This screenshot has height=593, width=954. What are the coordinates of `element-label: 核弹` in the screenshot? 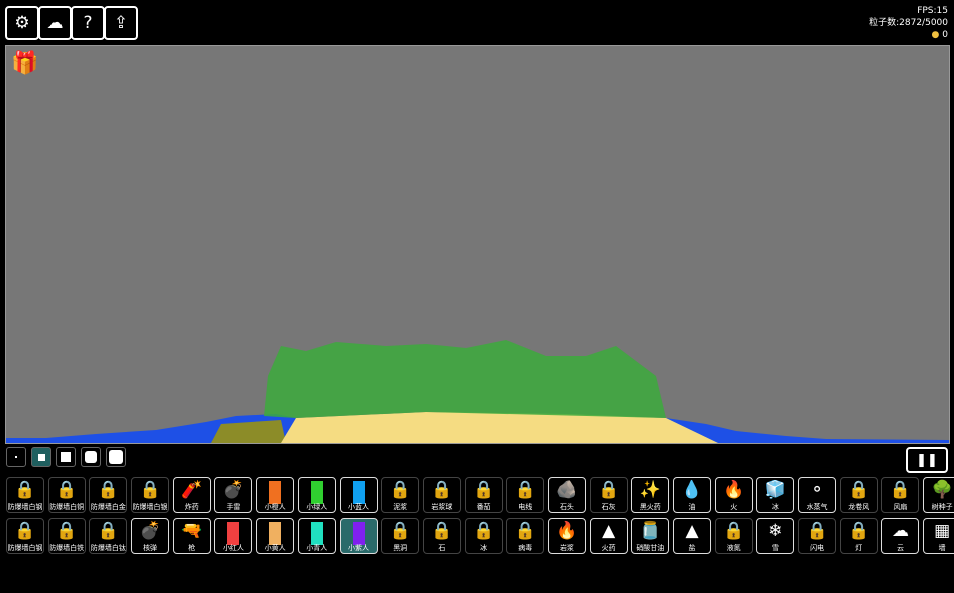 It's located at (150, 548).